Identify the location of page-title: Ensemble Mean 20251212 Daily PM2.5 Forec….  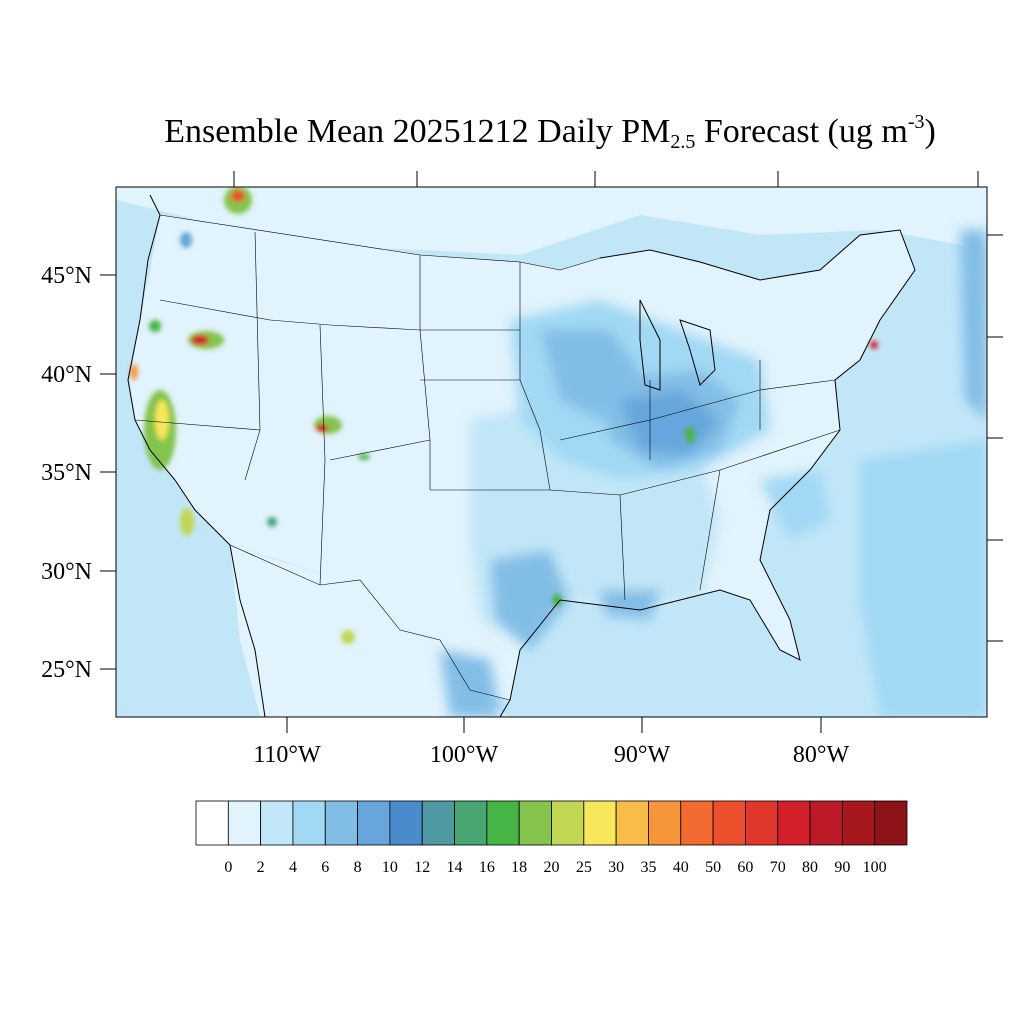
(550, 132).